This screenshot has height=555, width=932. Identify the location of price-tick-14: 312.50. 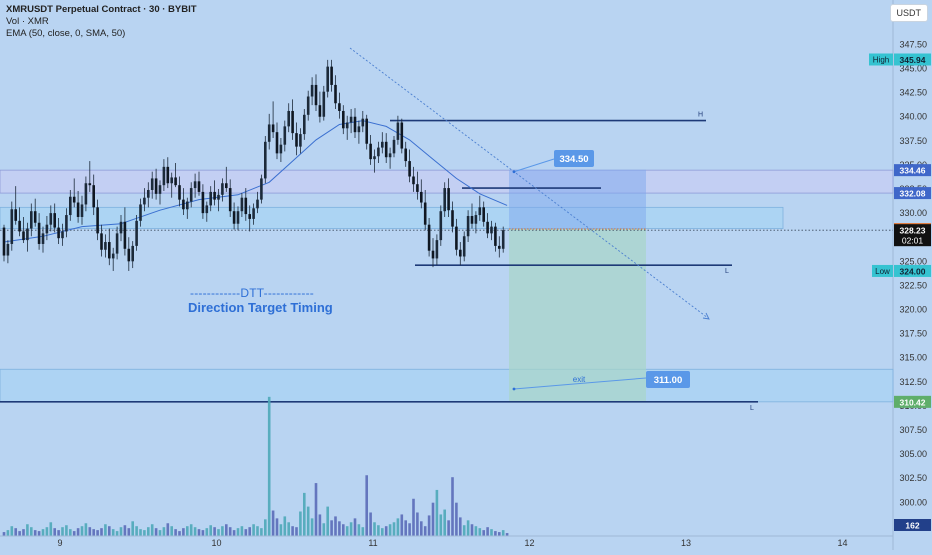
(913, 382).